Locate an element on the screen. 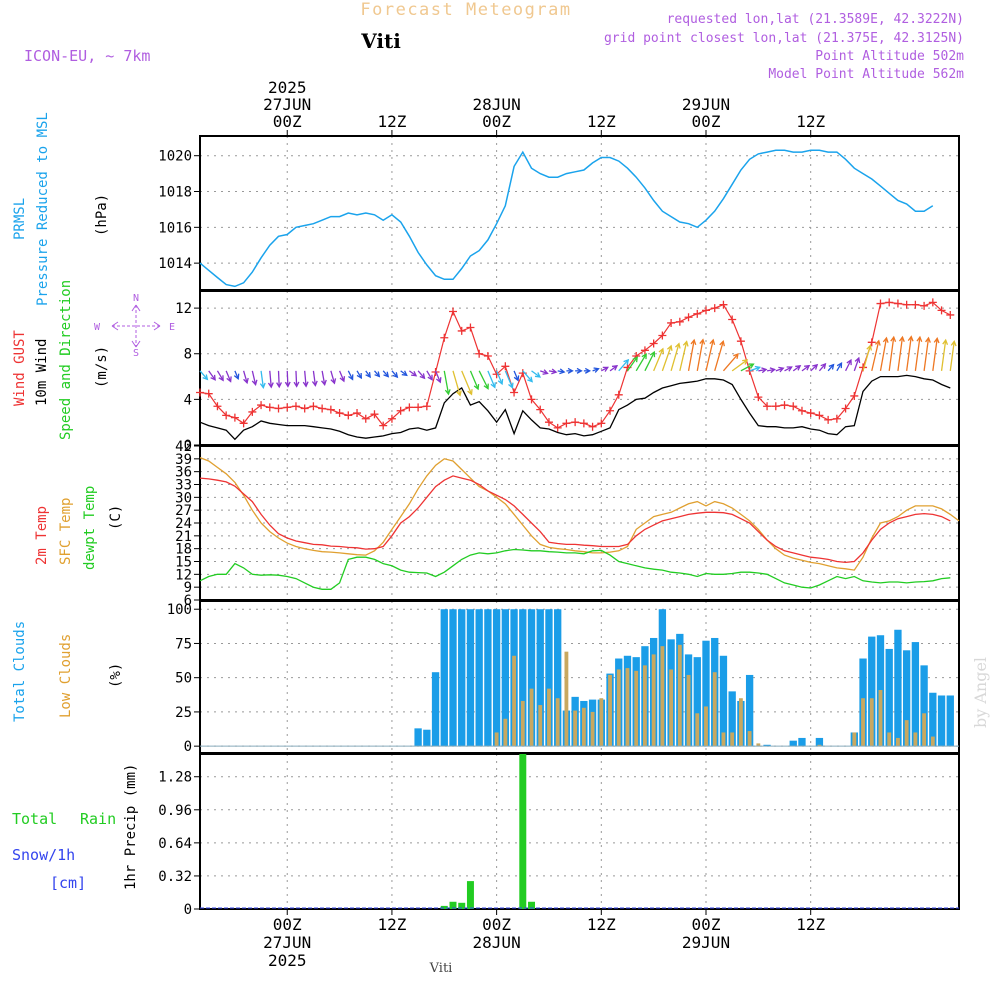  bottom-time-label: 00Z is located at coordinates (496, 924).